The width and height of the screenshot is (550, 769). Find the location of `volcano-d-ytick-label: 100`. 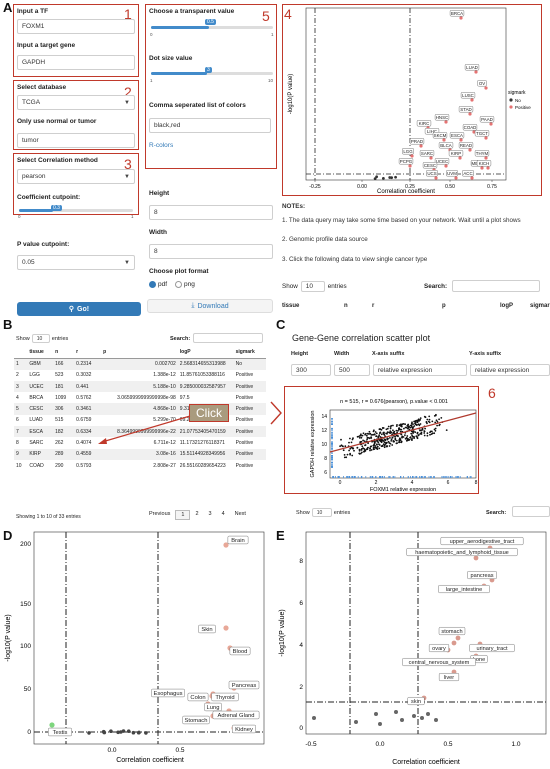

volcano-d-ytick-label: 100 is located at coordinates (25, 646).